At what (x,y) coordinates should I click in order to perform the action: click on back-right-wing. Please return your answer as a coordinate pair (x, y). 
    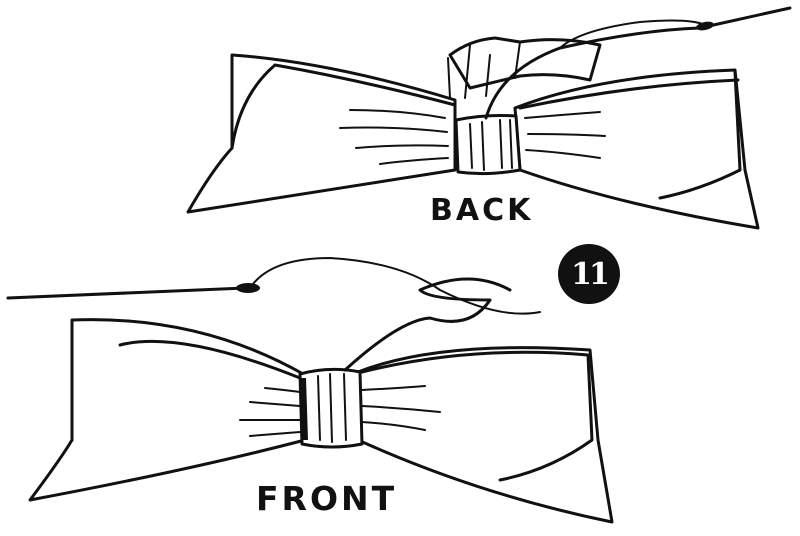
    Looking at the image, I should click on (636, 149).